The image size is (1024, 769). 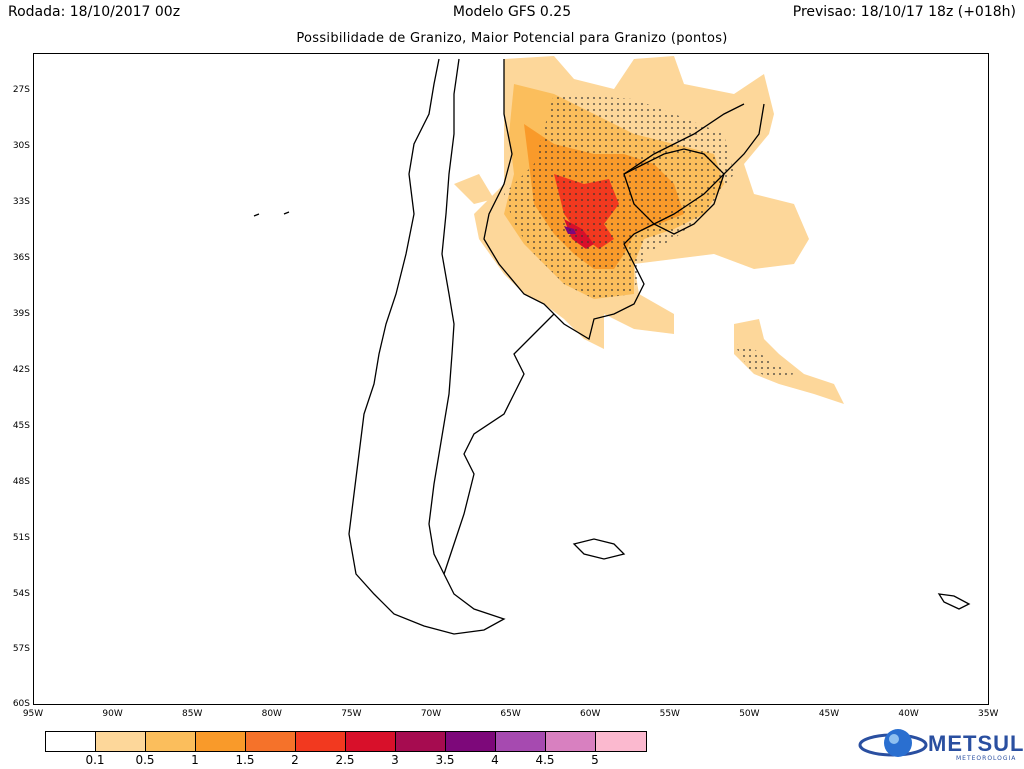 I want to click on legend-level-label: 4, so click(x=495, y=760).